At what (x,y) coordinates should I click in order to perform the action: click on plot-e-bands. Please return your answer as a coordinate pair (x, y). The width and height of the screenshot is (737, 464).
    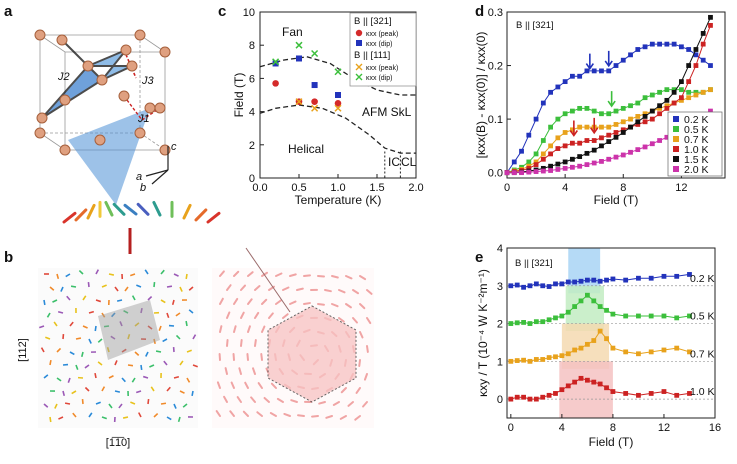
    Looking at the image, I should click on (586, 333).